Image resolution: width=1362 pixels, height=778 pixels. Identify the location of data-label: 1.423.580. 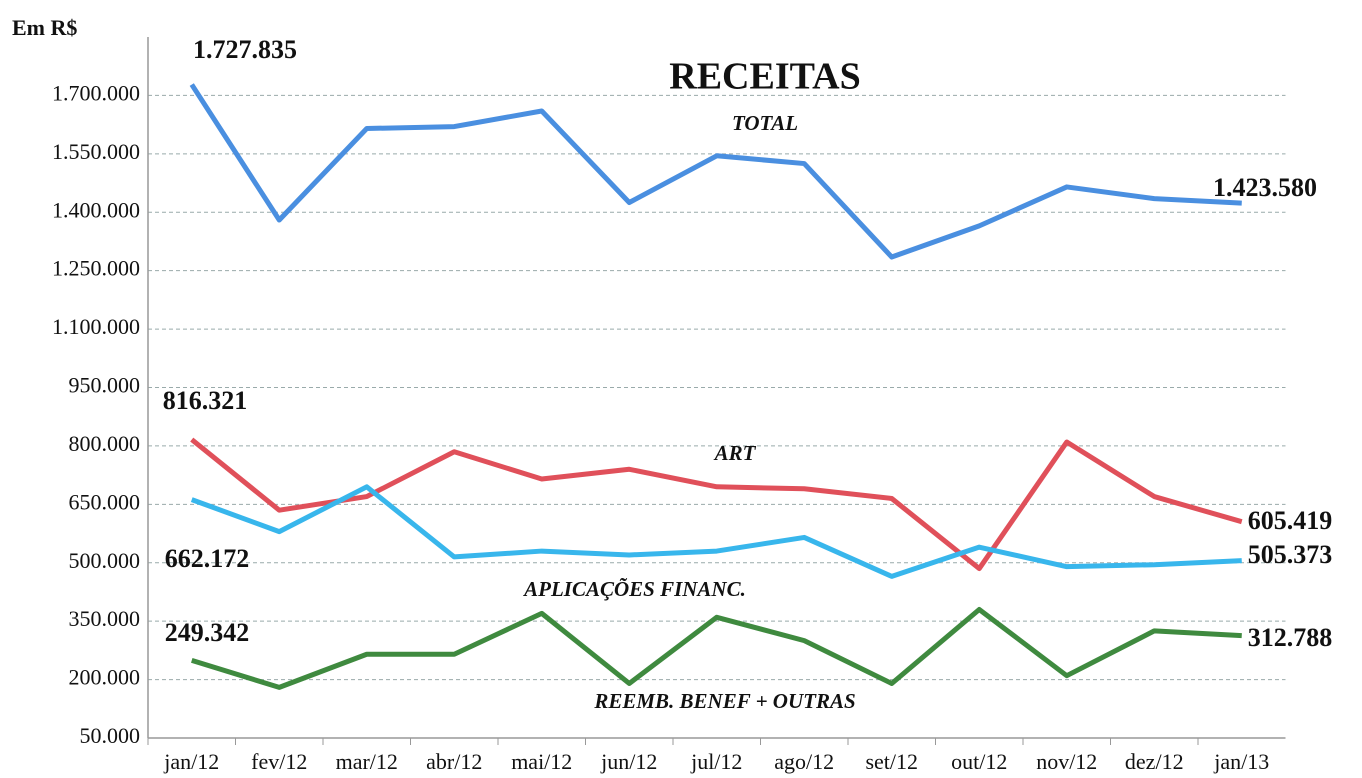
(1265, 187).